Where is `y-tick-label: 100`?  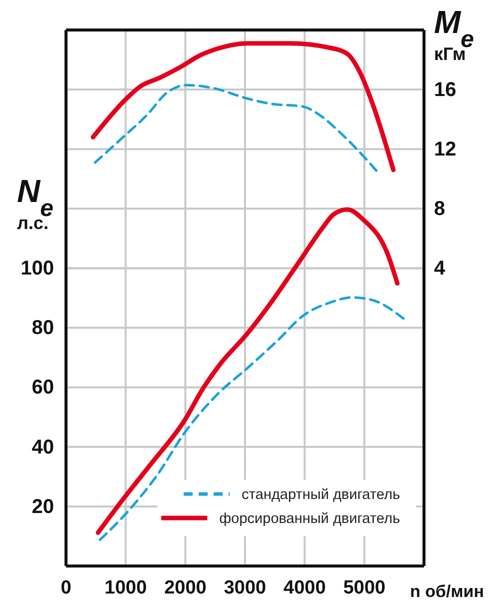 y-tick-label: 100 is located at coordinates (37, 269).